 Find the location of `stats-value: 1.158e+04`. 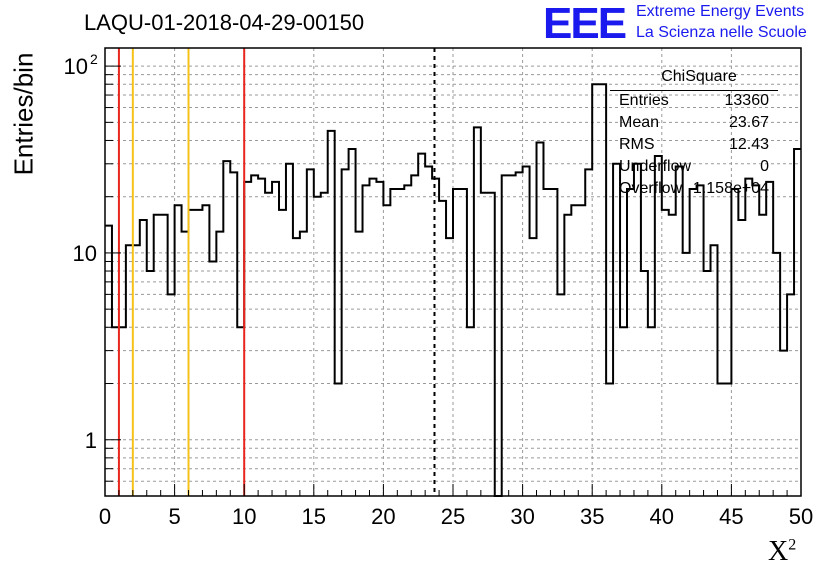

stats-value: 1.158e+04 is located at coordinates (730, 188).